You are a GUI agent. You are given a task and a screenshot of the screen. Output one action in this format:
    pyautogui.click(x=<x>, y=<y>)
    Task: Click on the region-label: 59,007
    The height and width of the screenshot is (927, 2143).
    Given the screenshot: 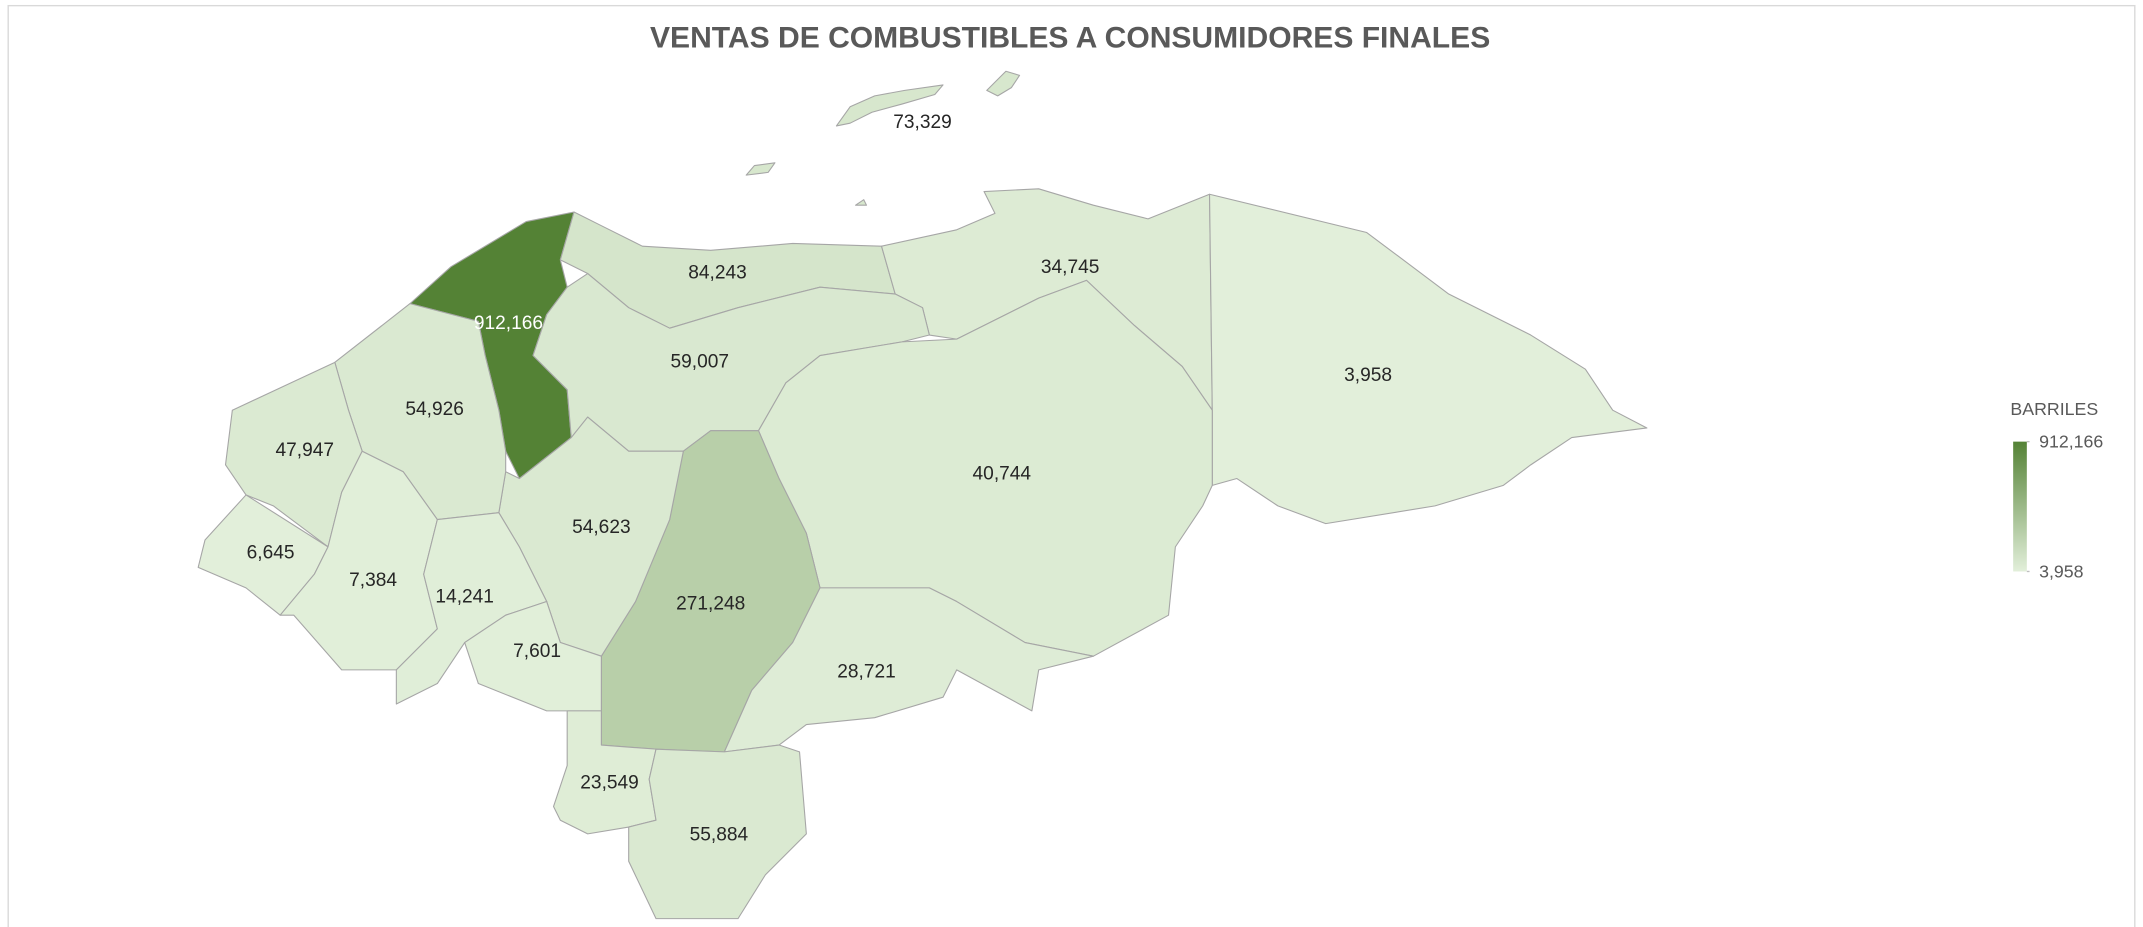 What is the action you would take?
    pyautogui.click(x=700, y=361)
    